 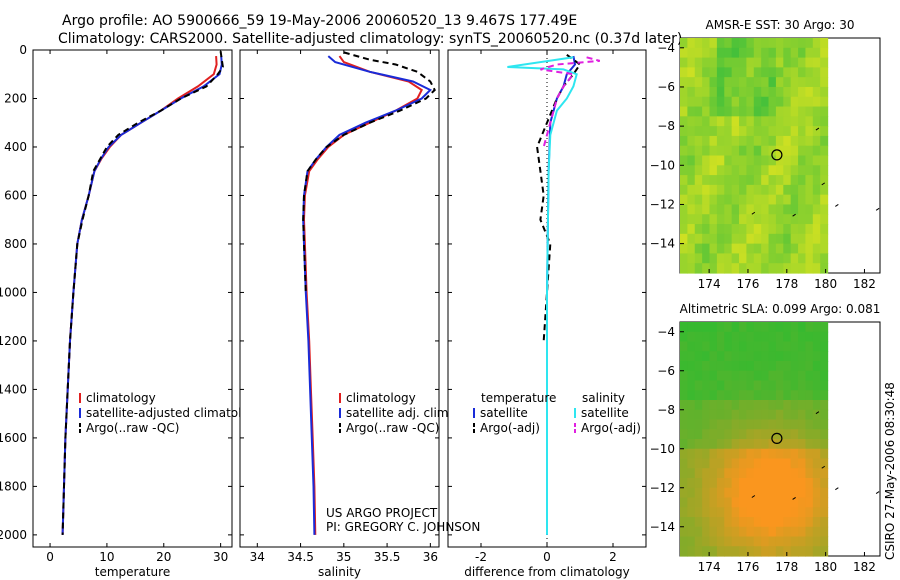 I want to click on series-line-argo-raw-qc-, so click(x=369, y=172).